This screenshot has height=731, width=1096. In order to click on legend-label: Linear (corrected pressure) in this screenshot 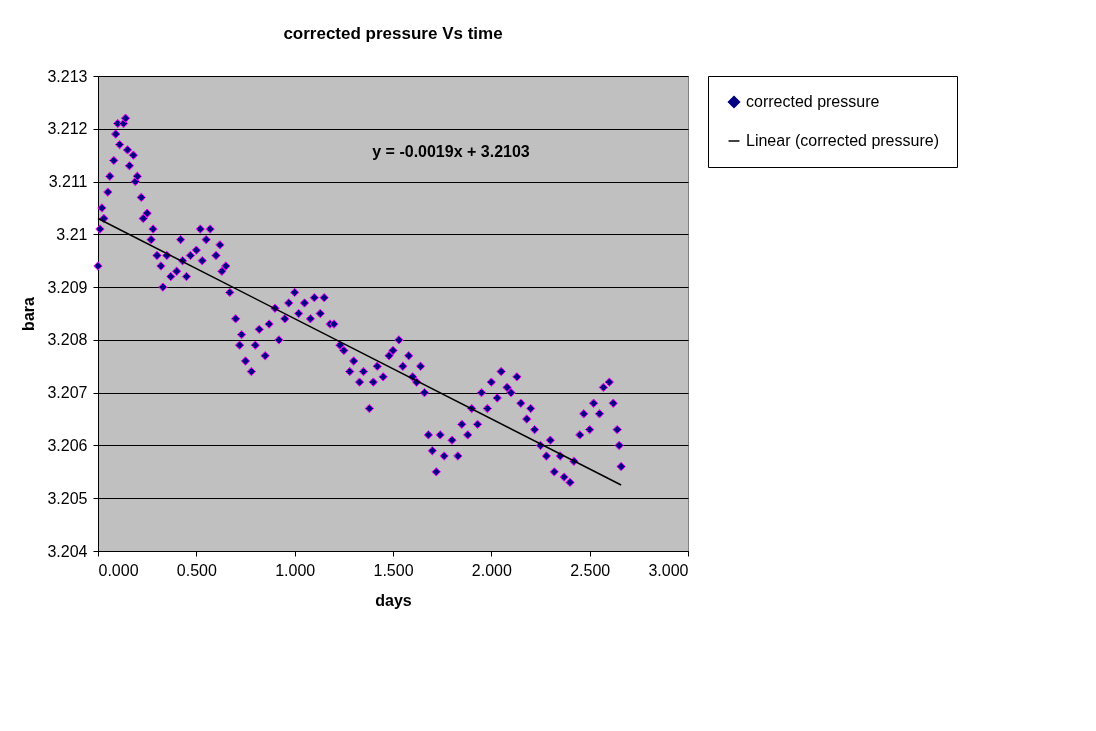, I will do `click(842, 140)`.